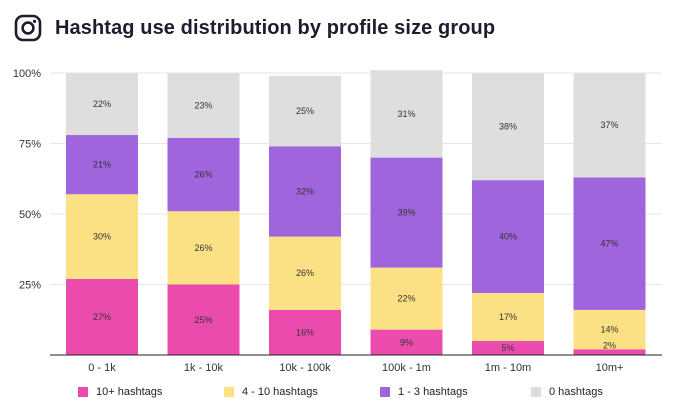 The width and height of the screenshot is (677, 408). I want to click on x-tick-label: 100k - 1m, so click(406, 368).